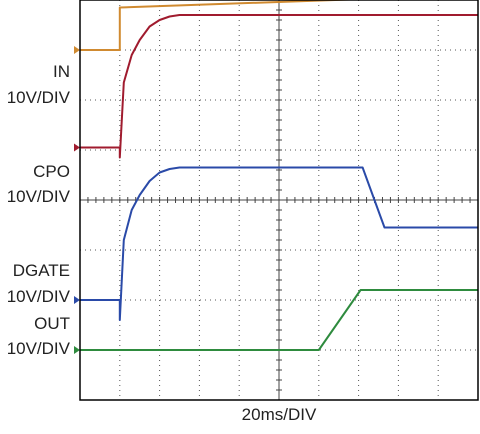 The height and width of the screenshot is (434, 480). I want to click on out-scale-label: 10V/DIV, so click(38, 348).